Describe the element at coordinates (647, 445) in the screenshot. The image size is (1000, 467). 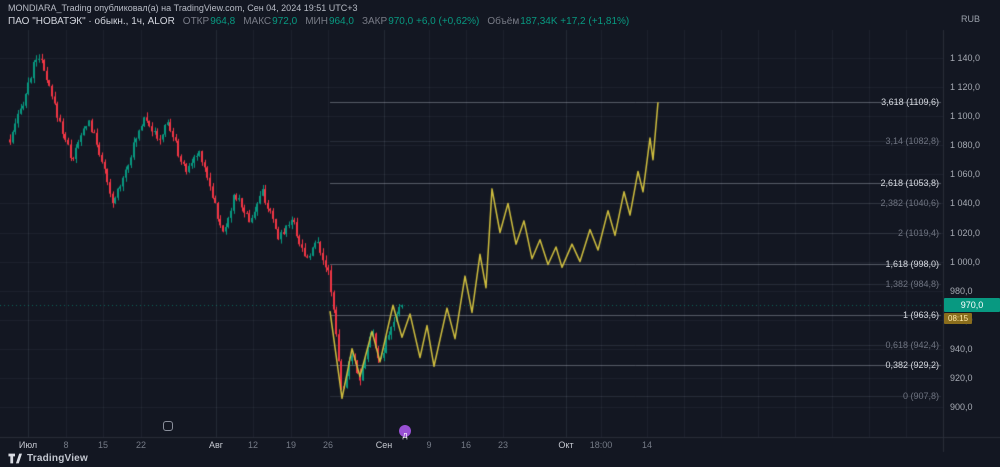
I see `time-tick-label: 14` at that location.